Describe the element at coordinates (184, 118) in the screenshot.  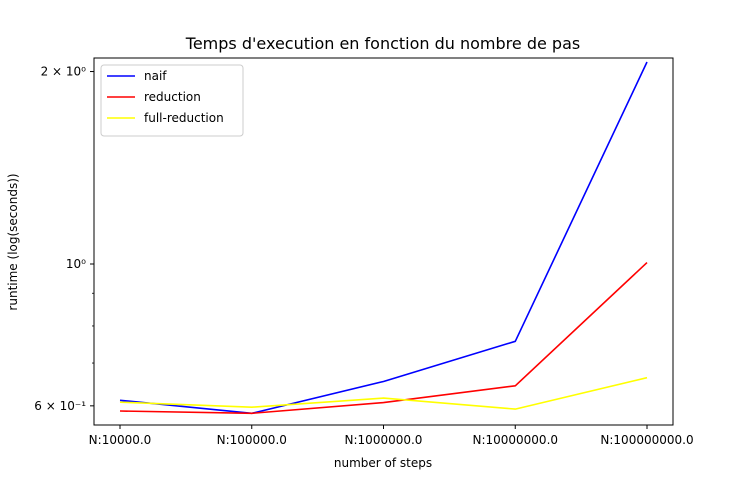
I see `legend-label: full-reduction` at that location.